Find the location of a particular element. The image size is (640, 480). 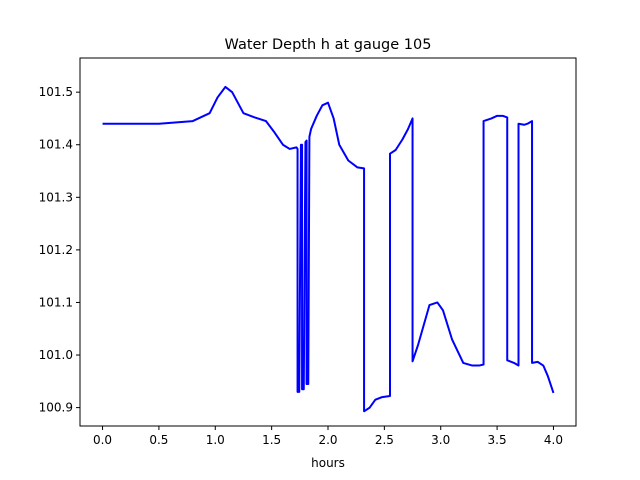

x-axis-label: hours is located at coordinates (328, 463).